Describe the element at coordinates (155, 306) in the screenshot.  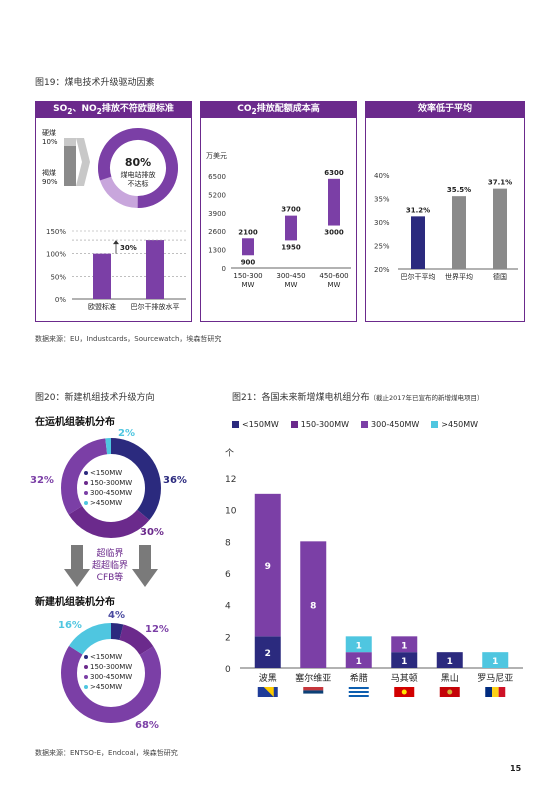
I see `p1-xlabel: 巴尔干排放水平` at that location.